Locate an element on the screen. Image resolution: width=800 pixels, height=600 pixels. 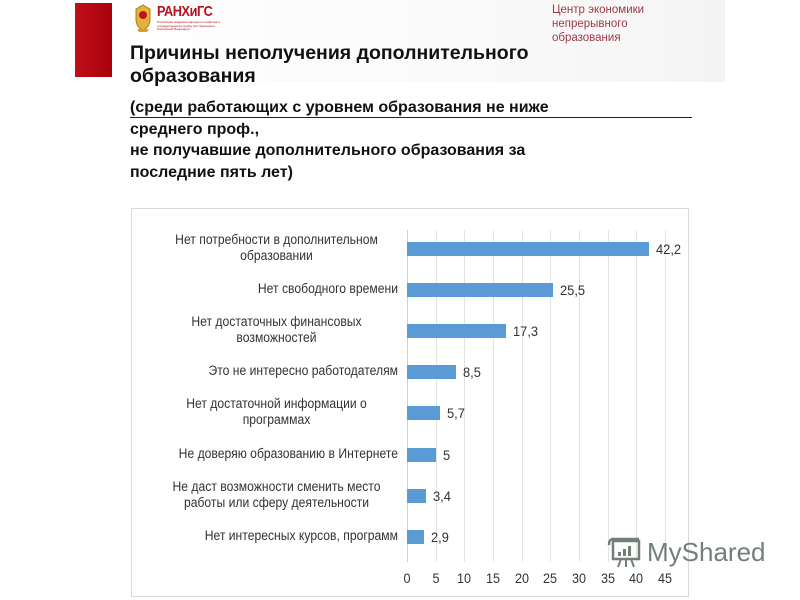
category-label: Нет интересных курсов, программ is located at coordinates (276, 536).